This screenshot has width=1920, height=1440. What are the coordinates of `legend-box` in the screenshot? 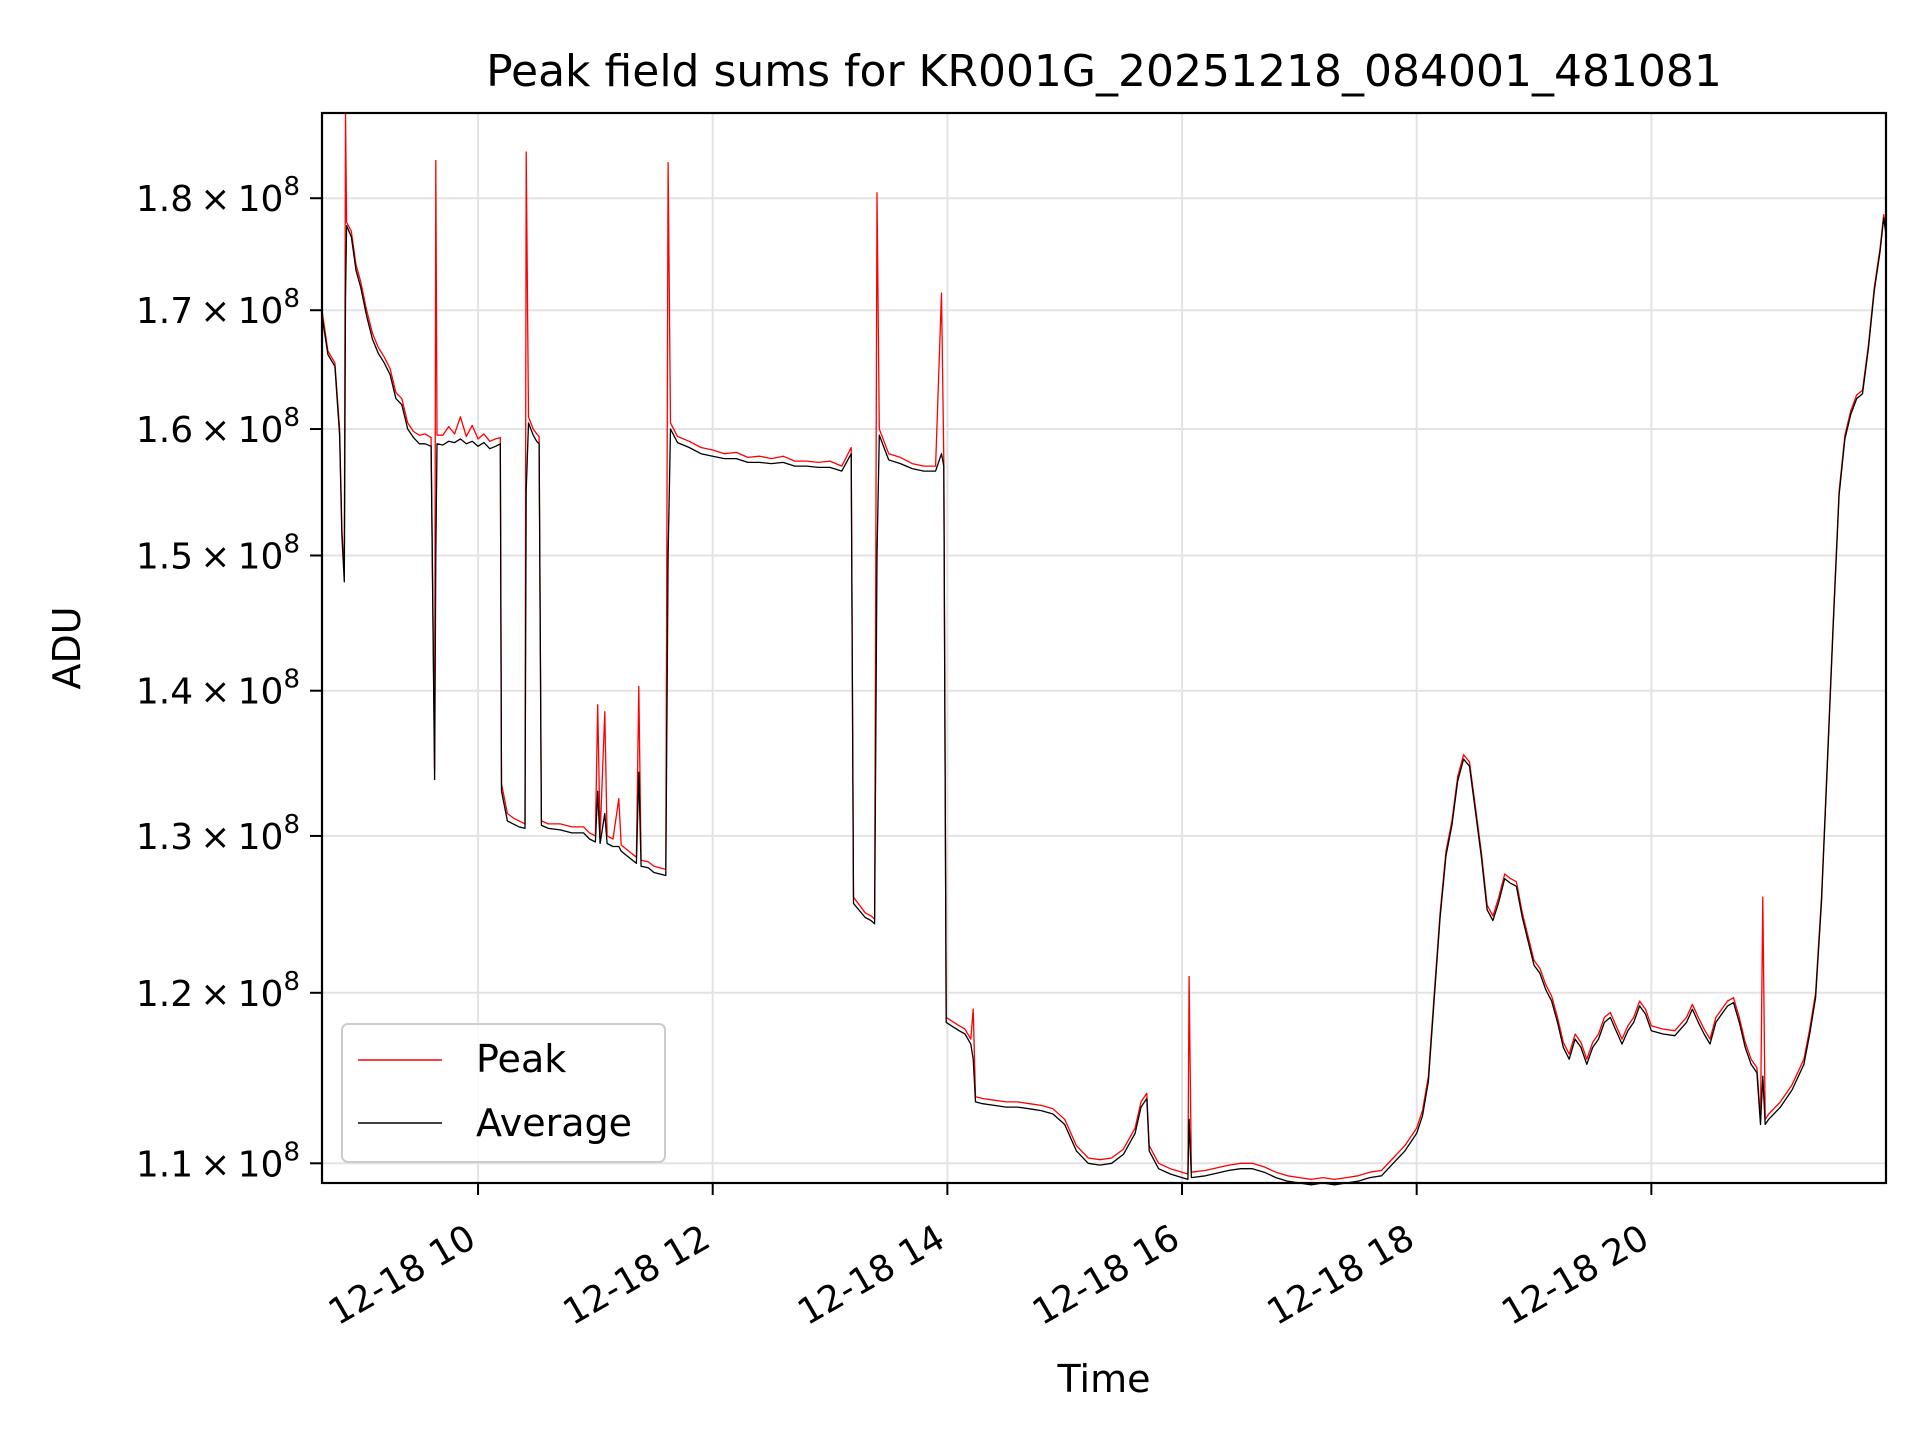 It's located at (503, 1093).